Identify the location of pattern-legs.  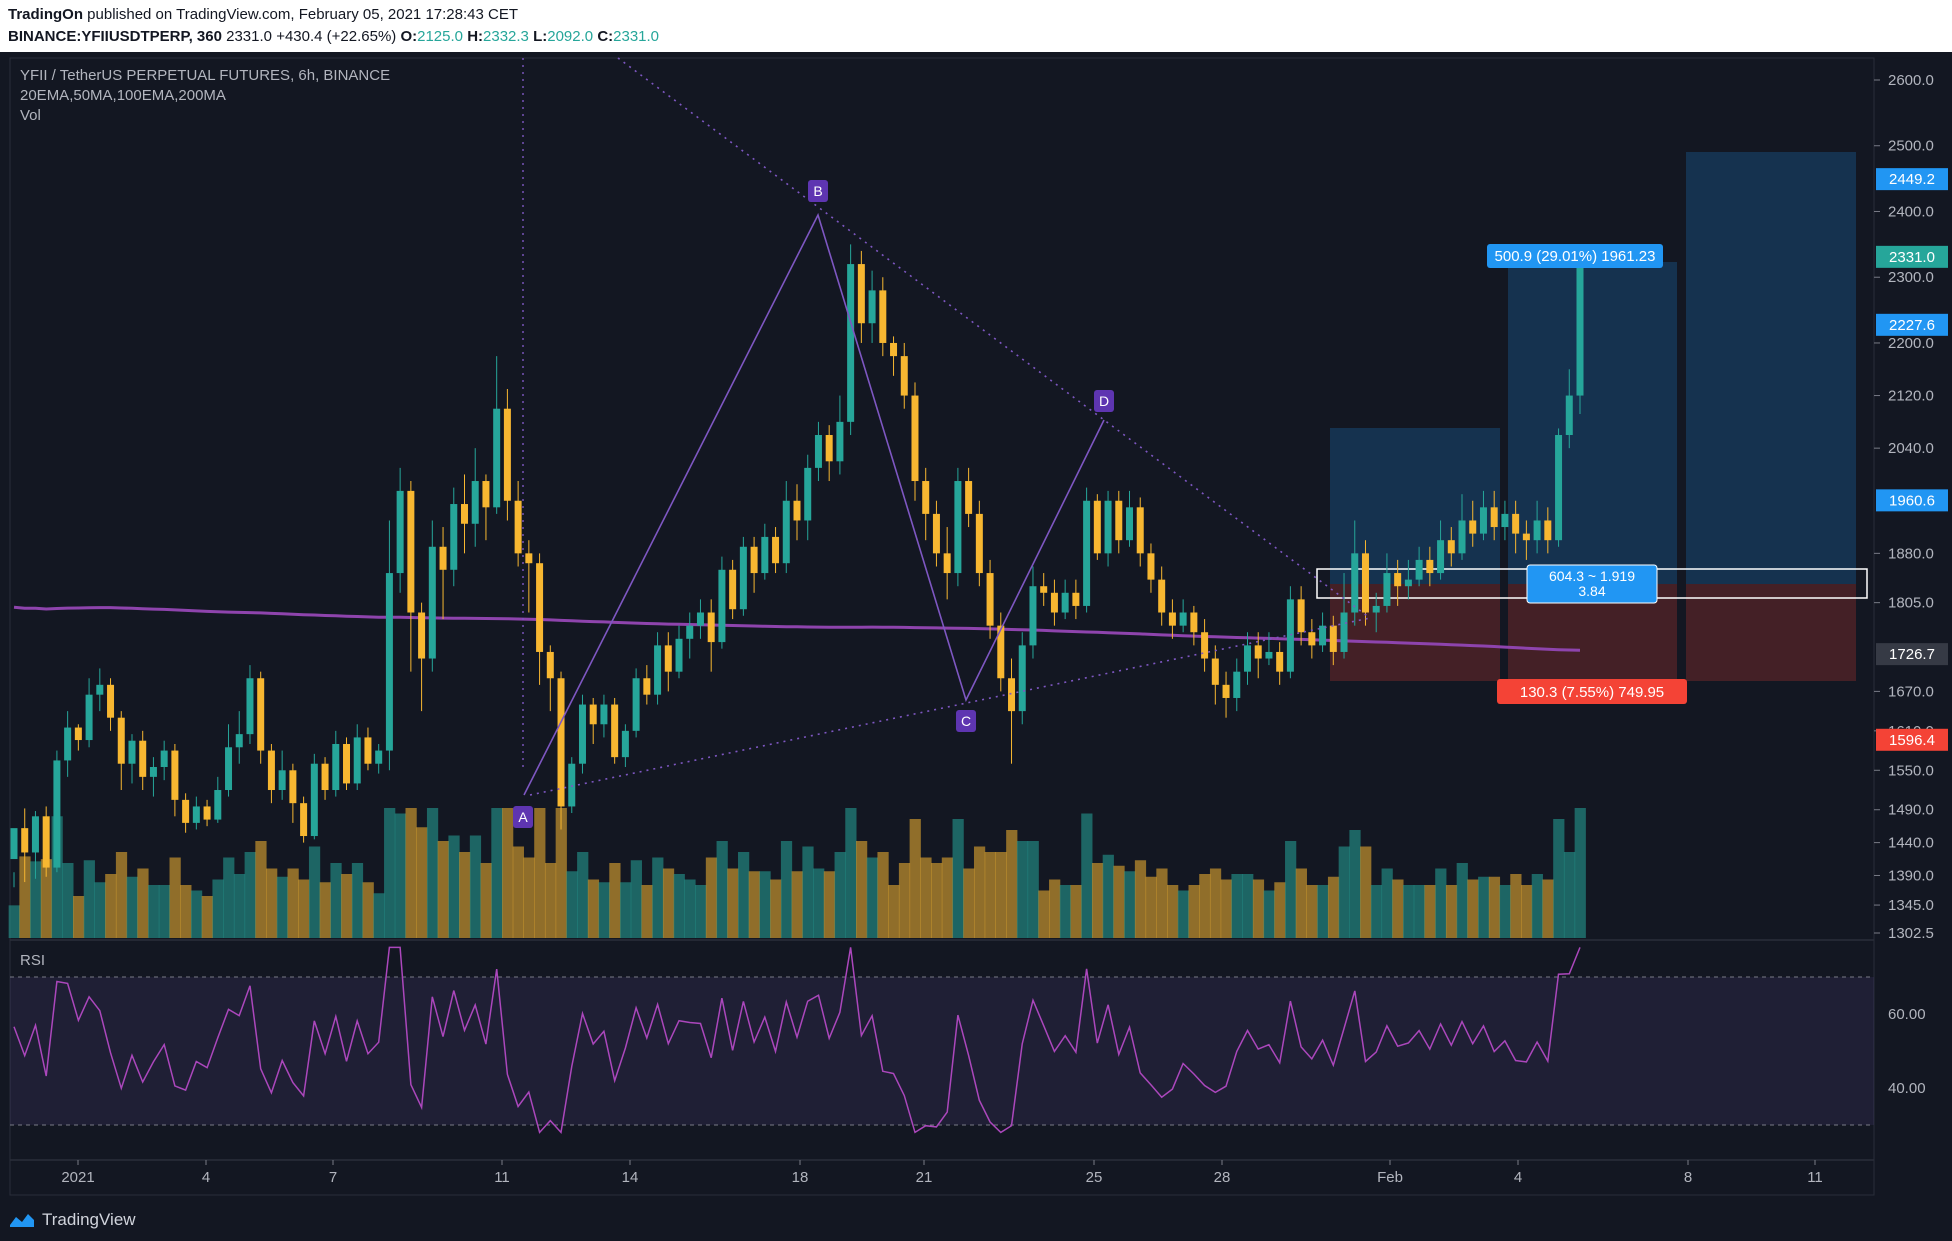
(814, 504).